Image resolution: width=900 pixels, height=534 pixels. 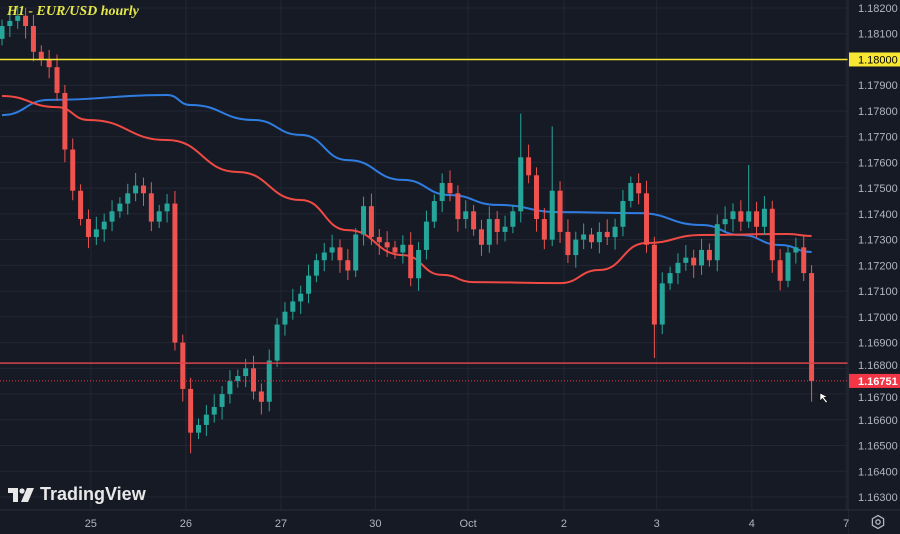 I want to click on logo-text: TradingView, so click(x=93, y=494).